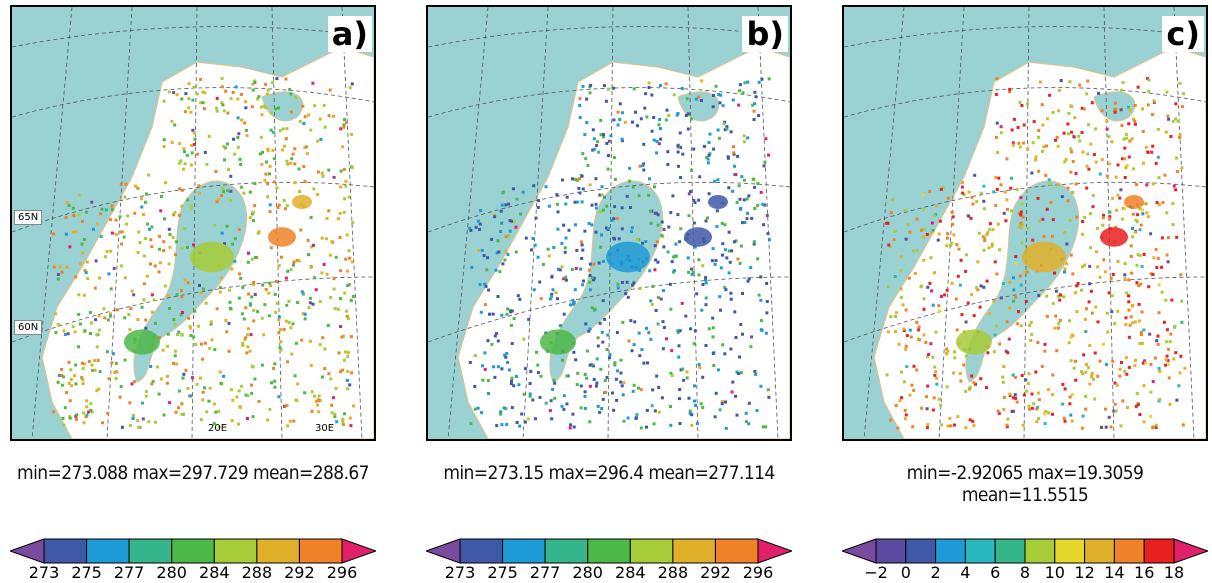  What do you see at coordinates (715, 572) in the screenshot?
I see `colorbar-tick-label: 292` at bounding box center [715, 572].